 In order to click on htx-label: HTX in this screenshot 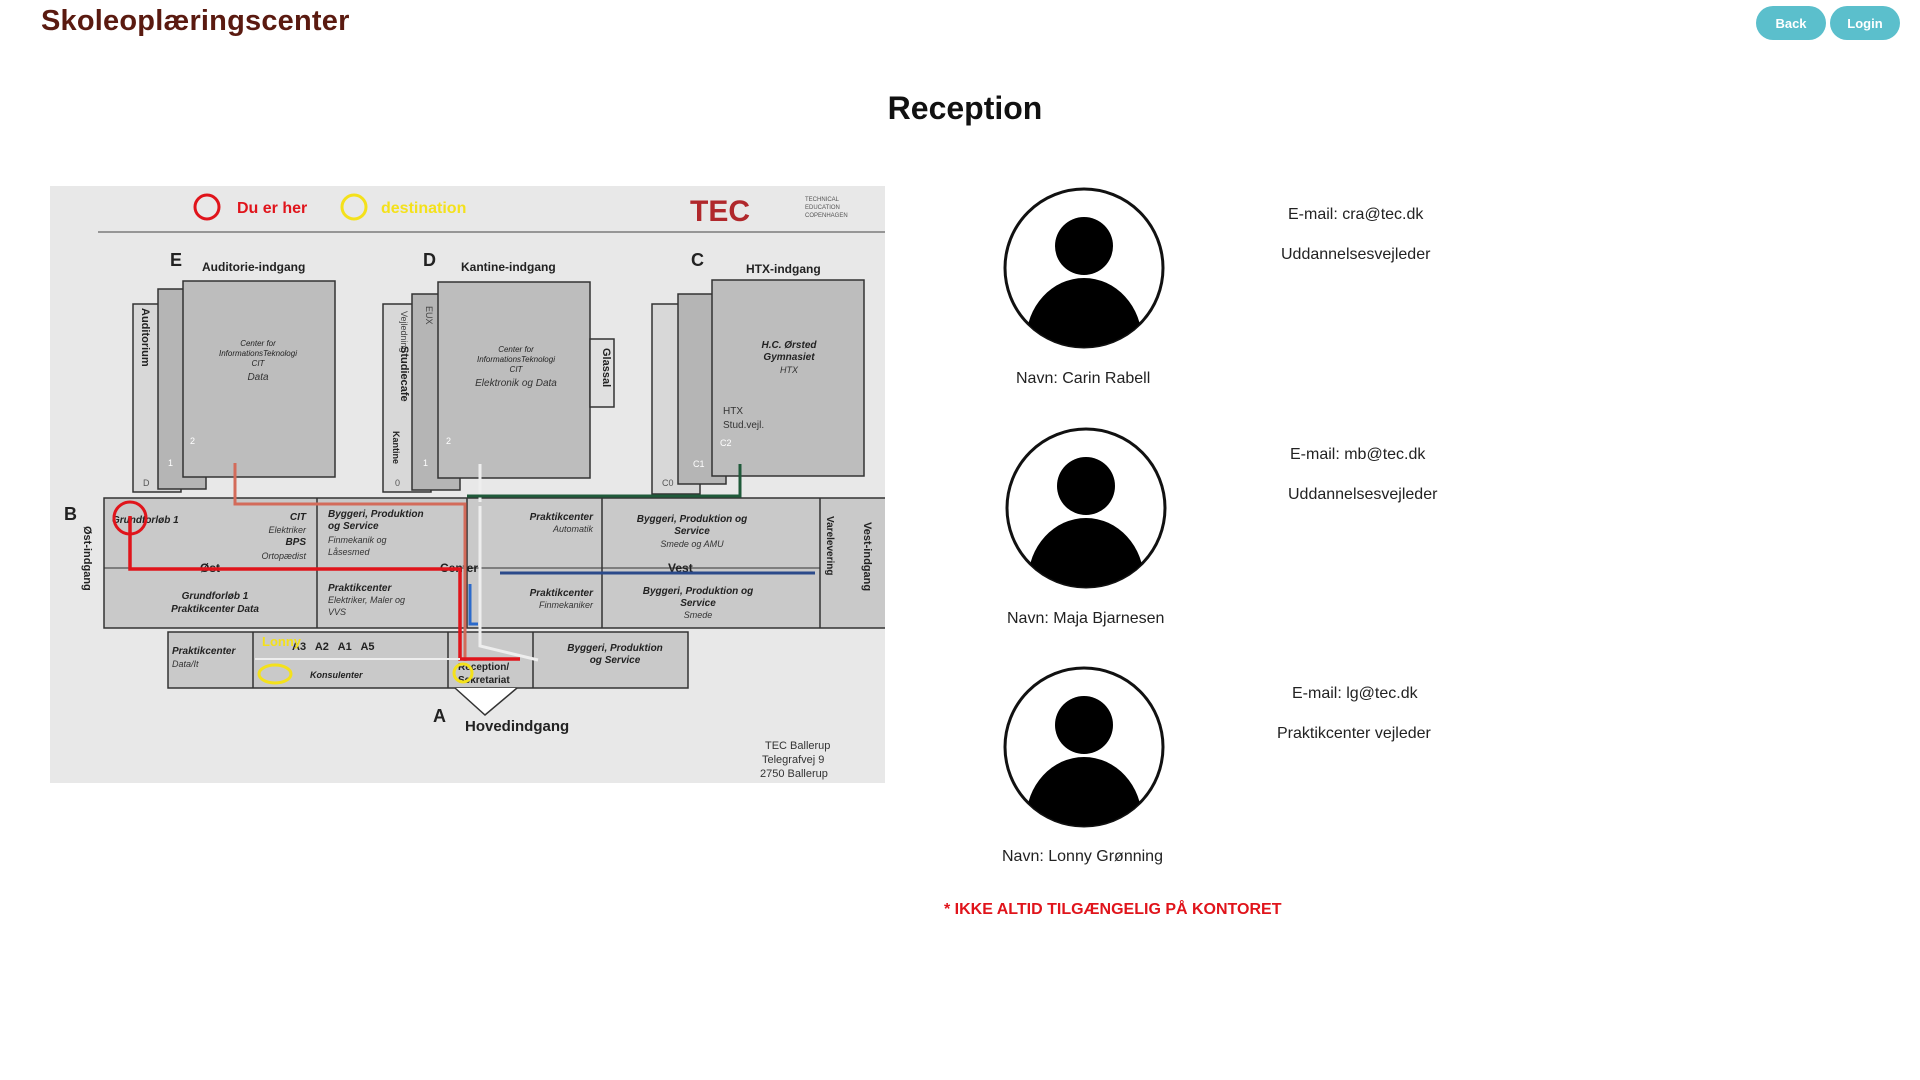, I will do `click(733, 411)`.